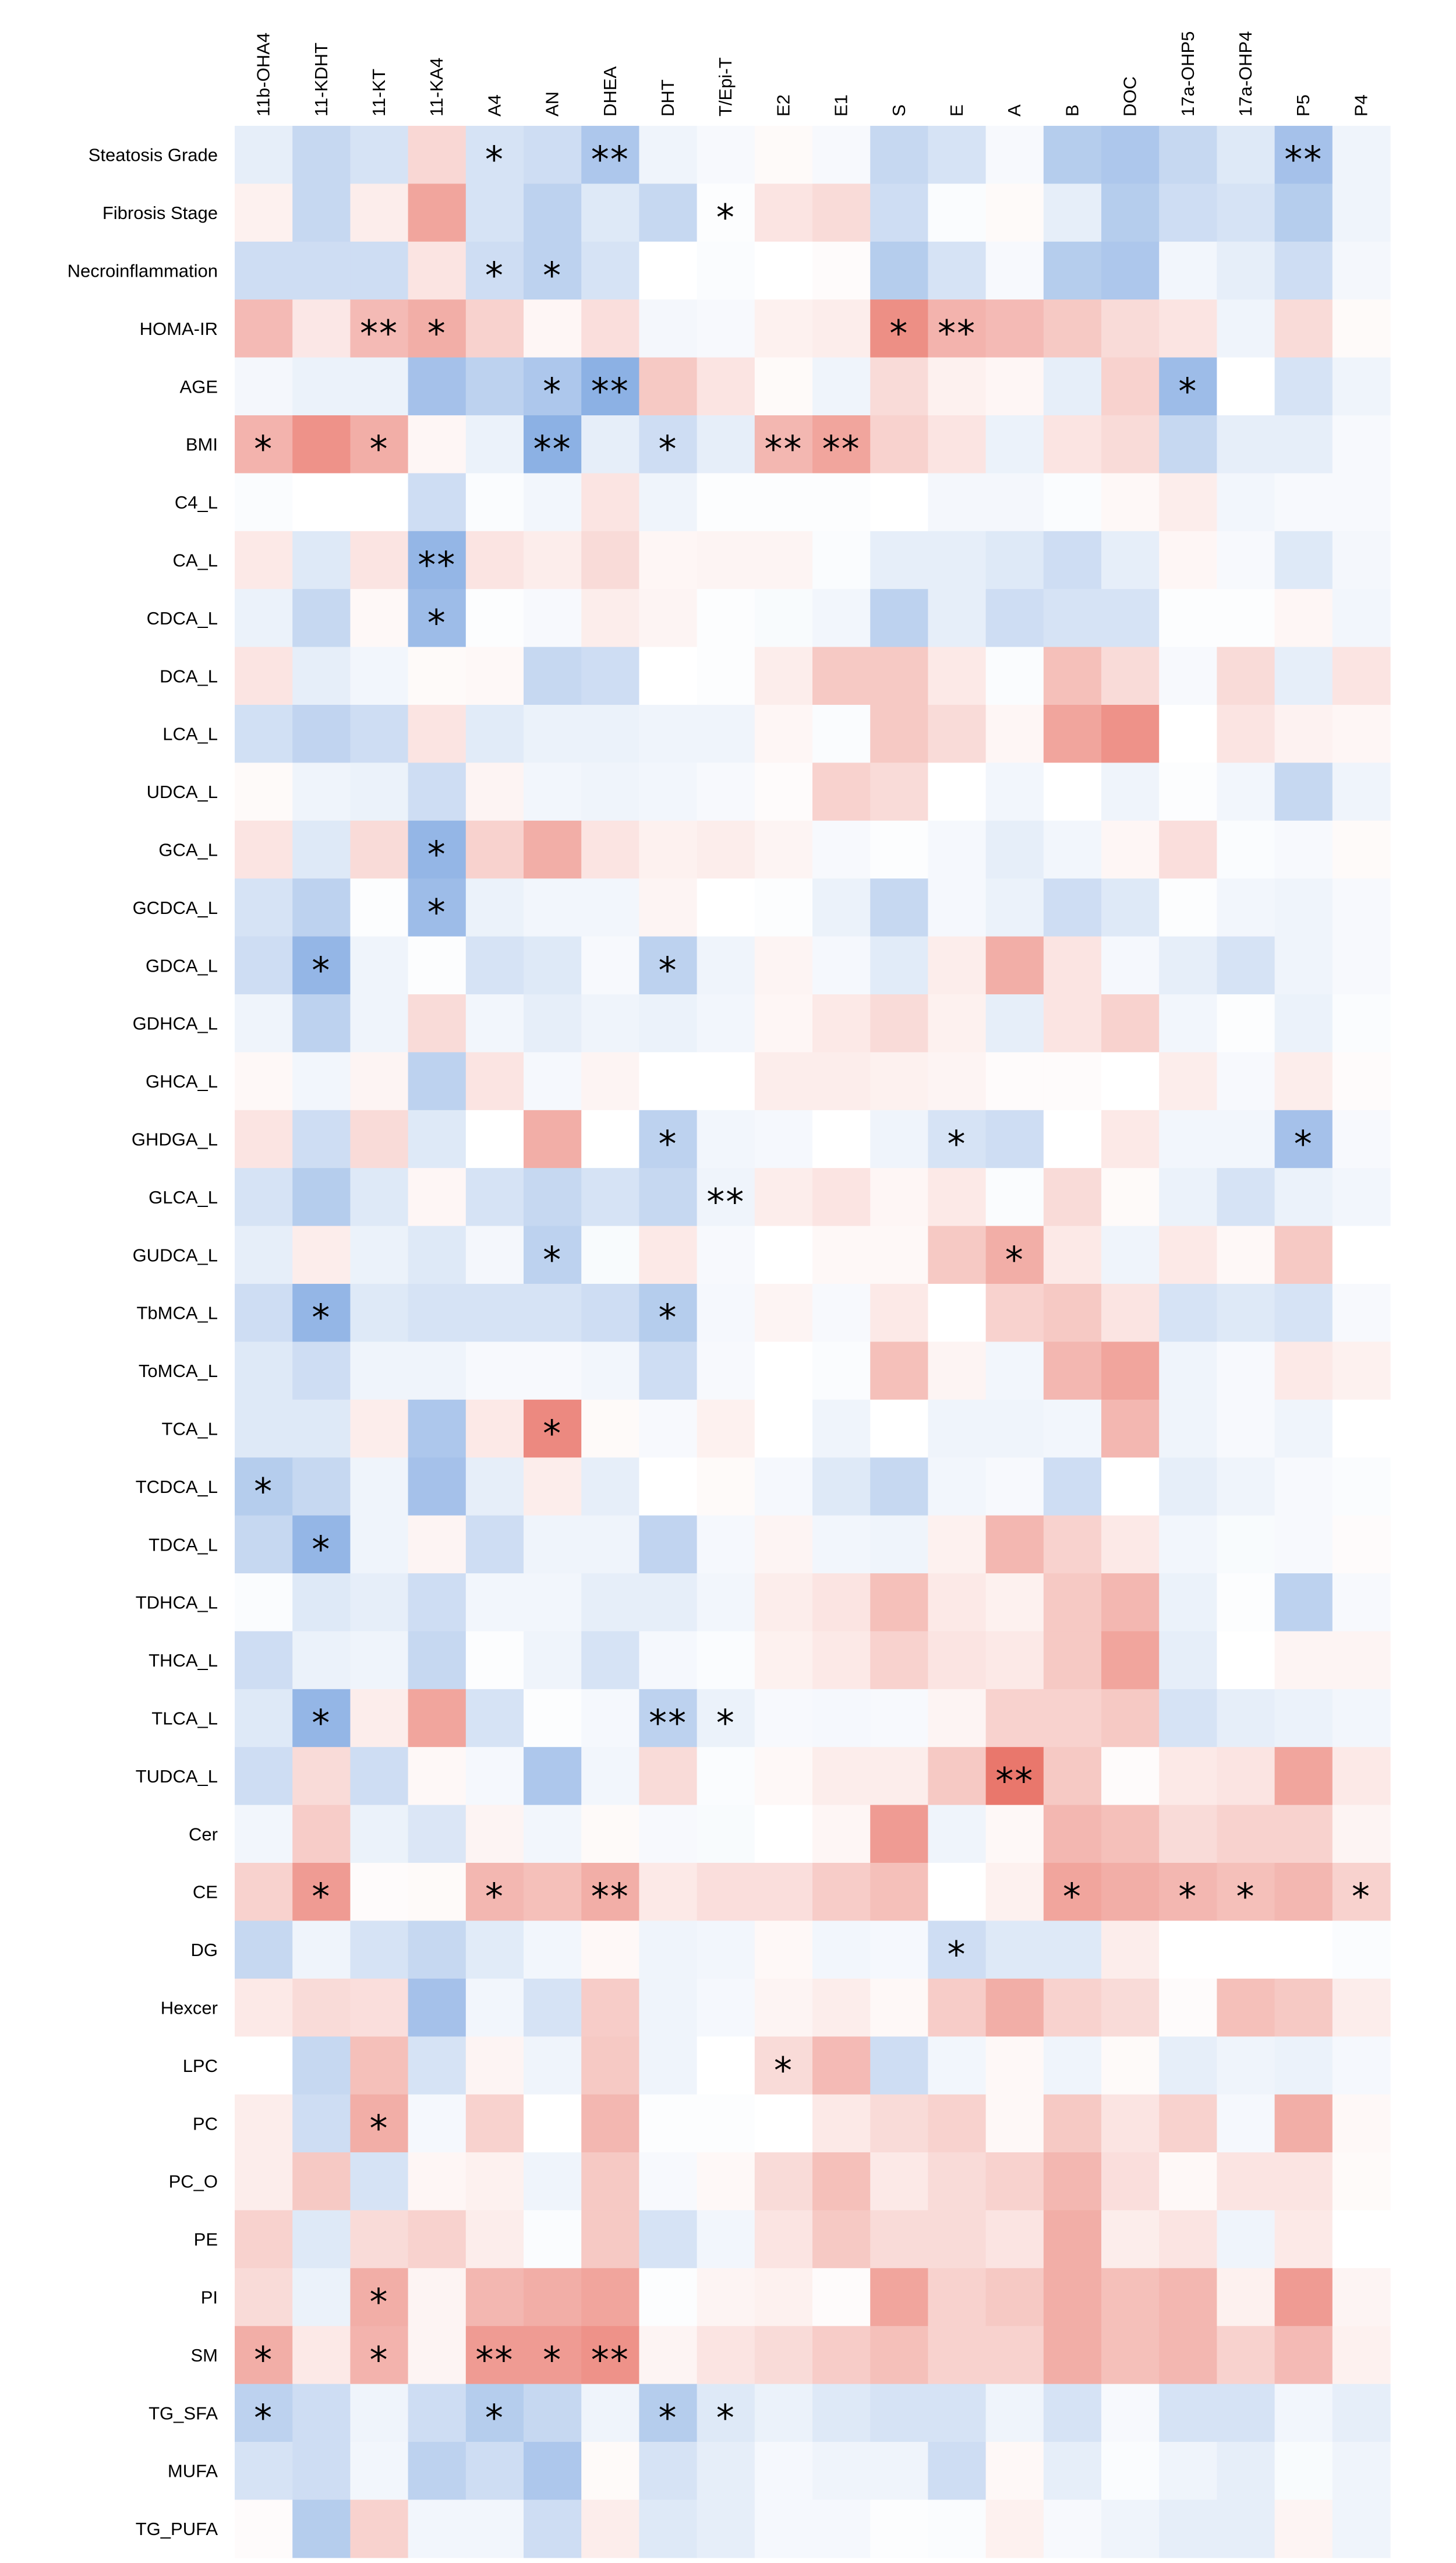  I want to click on row-label: GHDGA_L, so click(175, 1140).